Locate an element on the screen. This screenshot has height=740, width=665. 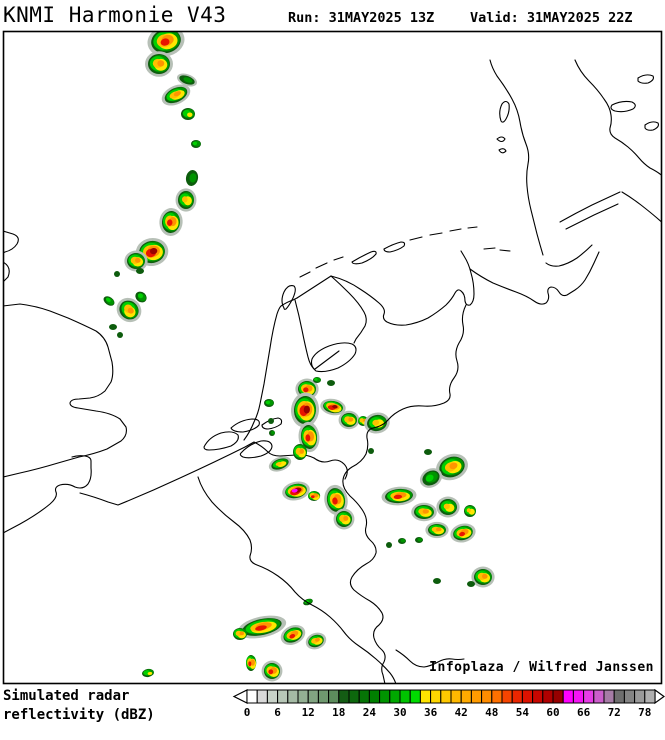
coastline-france is located at coordinates (48, 494).